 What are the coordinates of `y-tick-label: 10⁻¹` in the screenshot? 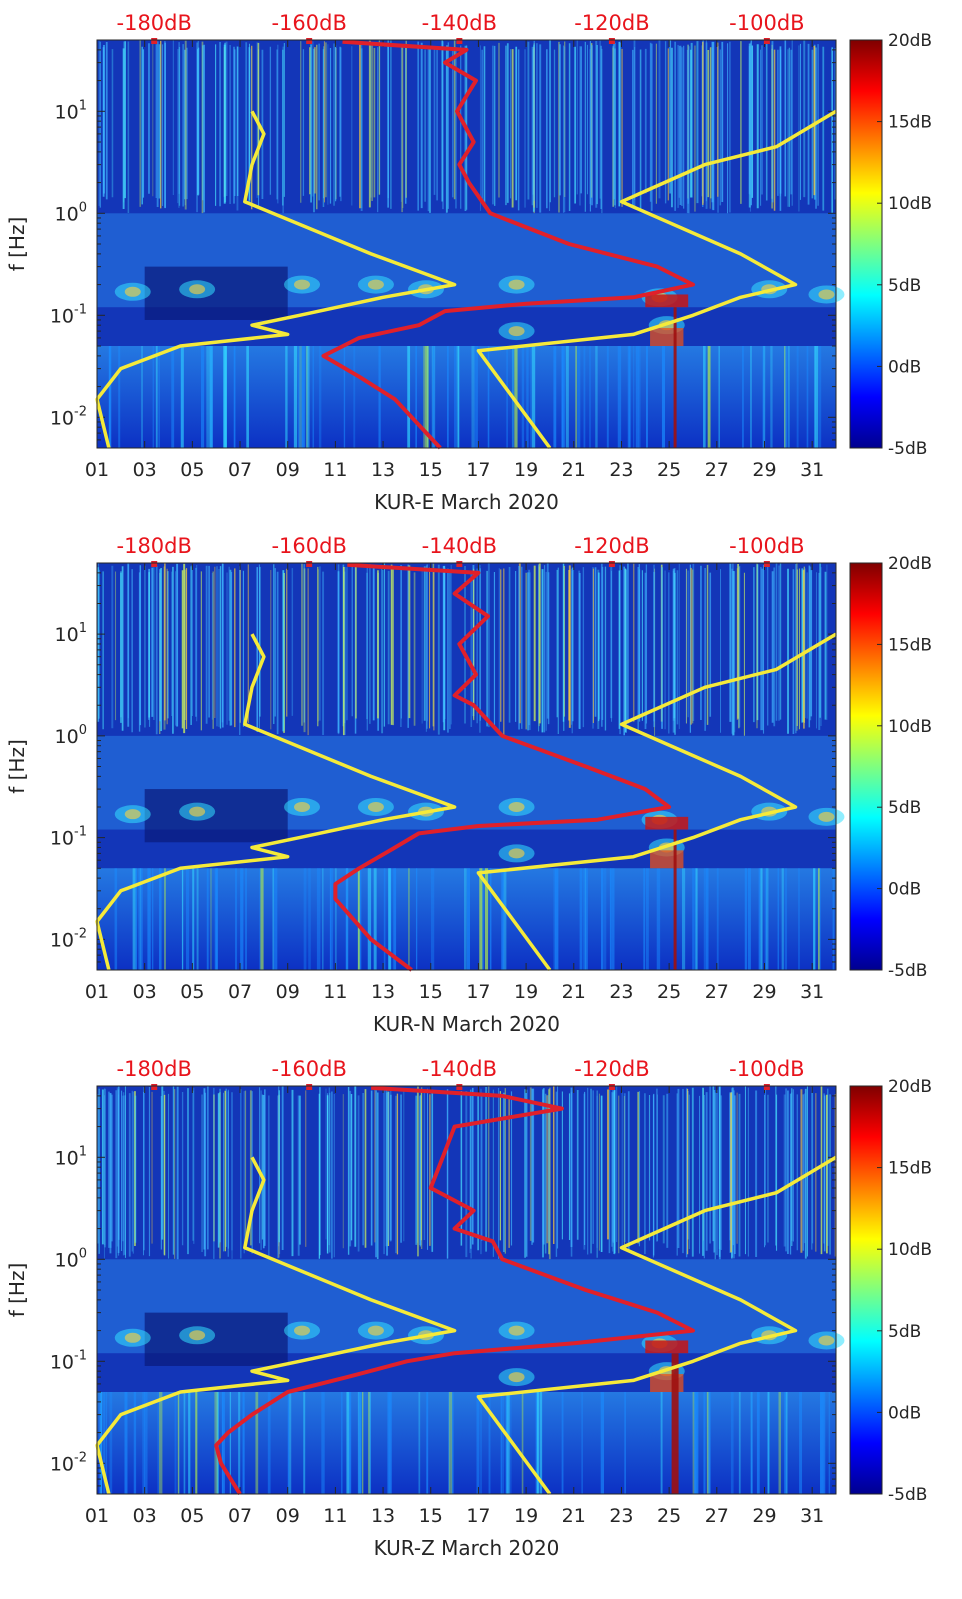 It's located at (68, 1360).